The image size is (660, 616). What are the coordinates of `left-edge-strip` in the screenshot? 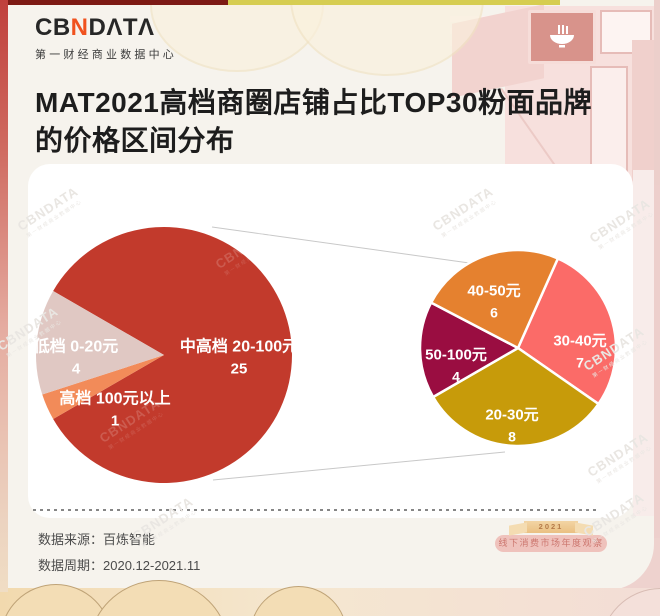 It's located at (4, 296).